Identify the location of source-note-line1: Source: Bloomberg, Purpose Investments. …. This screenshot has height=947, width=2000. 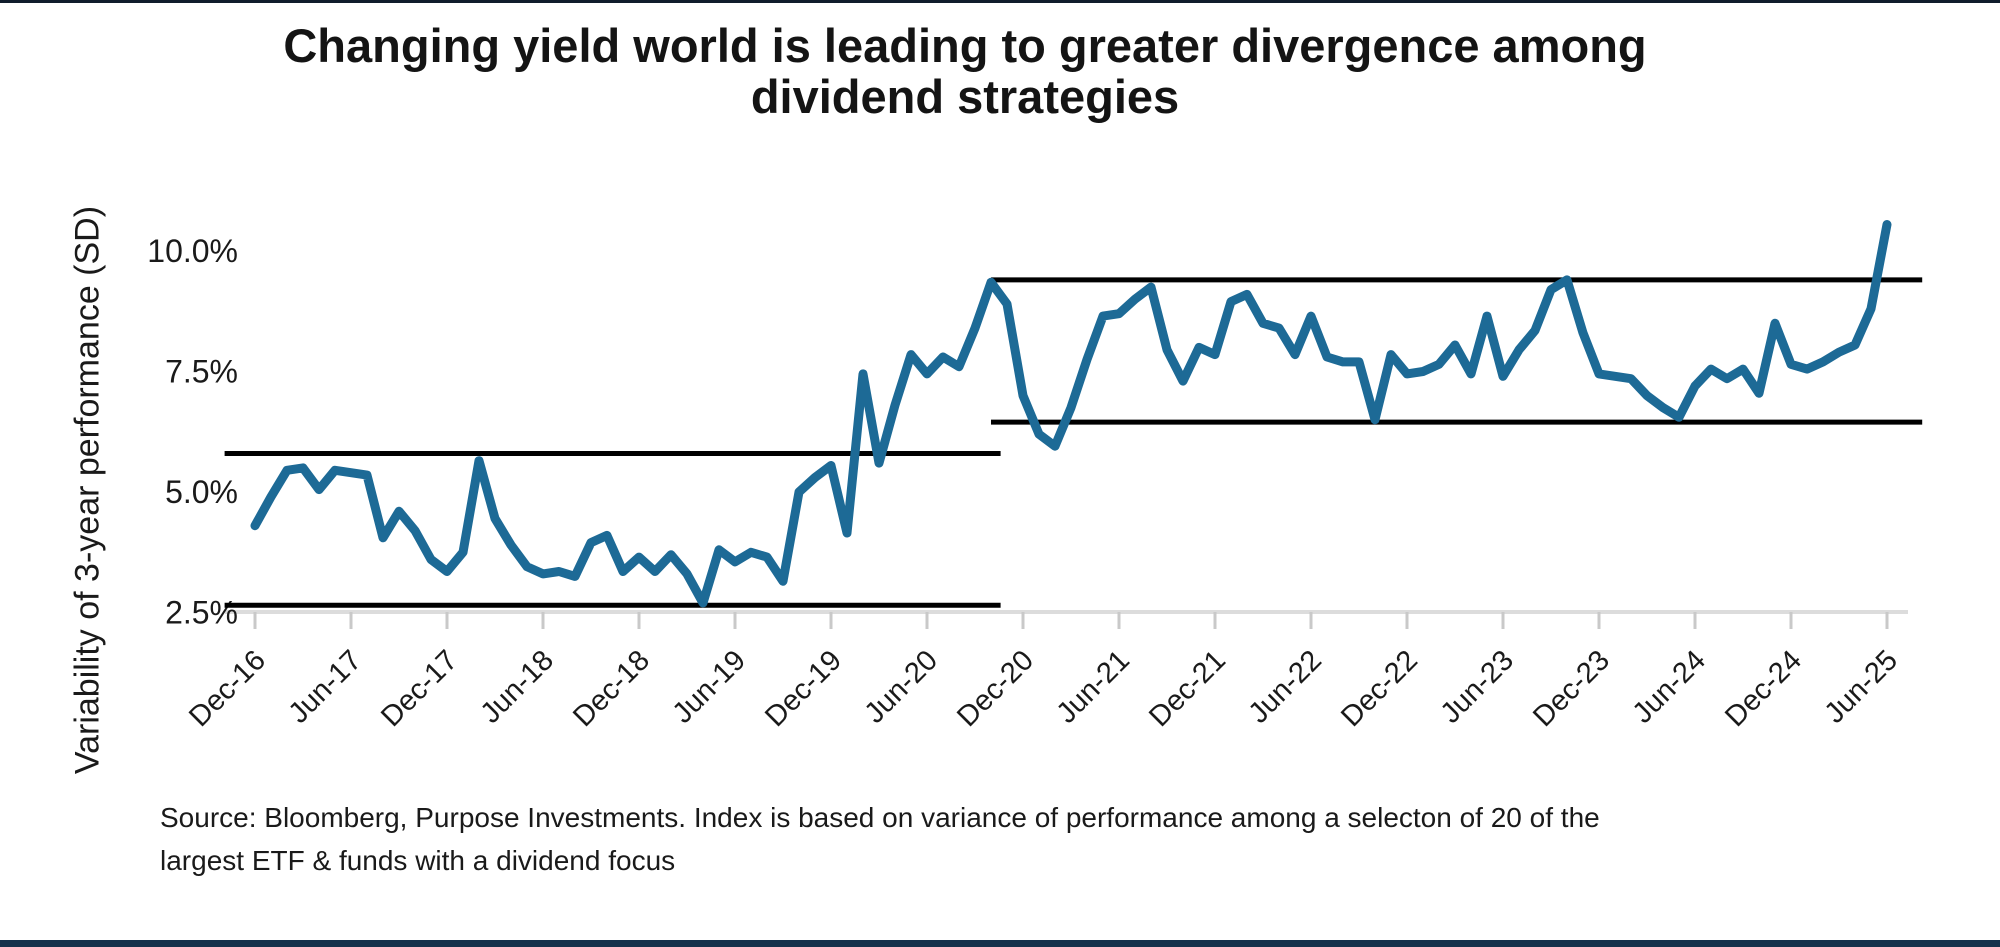
(880, 817).